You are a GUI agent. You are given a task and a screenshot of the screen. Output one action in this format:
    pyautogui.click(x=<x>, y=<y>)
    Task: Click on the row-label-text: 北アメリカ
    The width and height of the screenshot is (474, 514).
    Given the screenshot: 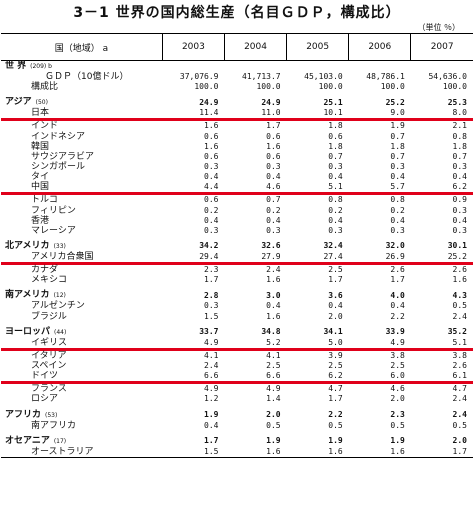 What is the action you would take?
    pyautogui.click(x=27, y=245)
    